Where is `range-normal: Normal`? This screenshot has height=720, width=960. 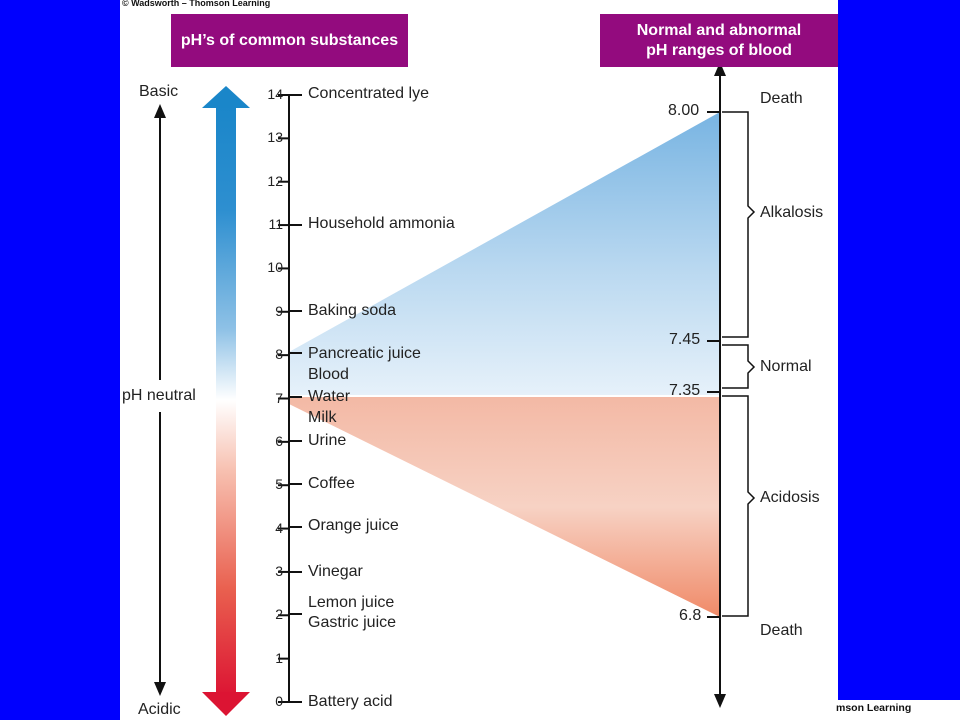 range-normal: Normal is located at coordinates (786, 366).